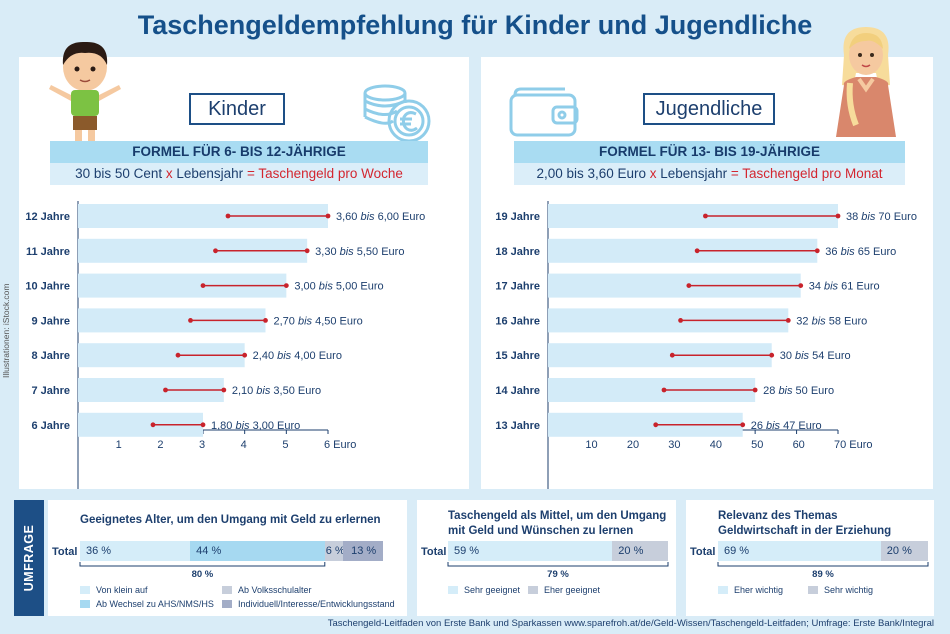  What do you see at coordinates (363, 551) in the screenshot?
I see `survey-segment: 13 %` at bounding box center [363, 551].